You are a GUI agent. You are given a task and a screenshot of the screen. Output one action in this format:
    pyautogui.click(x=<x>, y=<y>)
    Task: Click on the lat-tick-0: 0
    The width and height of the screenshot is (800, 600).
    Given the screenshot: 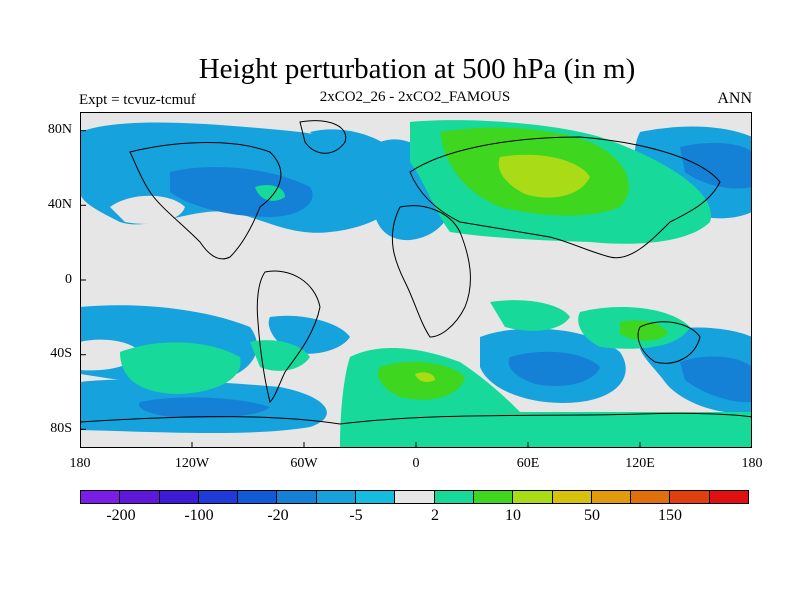 What is the action you would take?
    pyautogui.click(x=68, y=279)
    